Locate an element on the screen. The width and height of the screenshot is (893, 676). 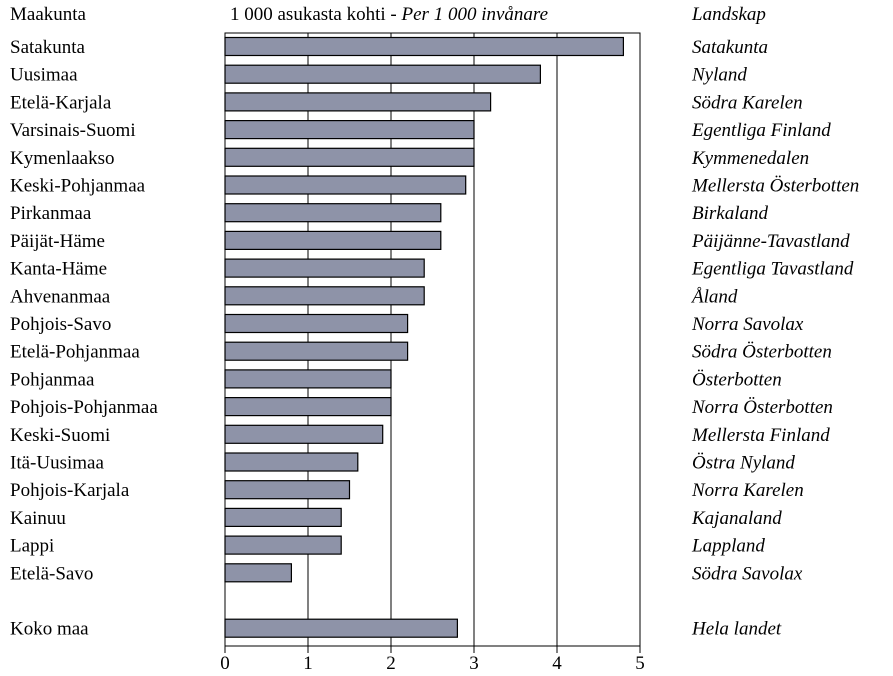
category-label: Uusimaa is located at coordinates (44, 75).